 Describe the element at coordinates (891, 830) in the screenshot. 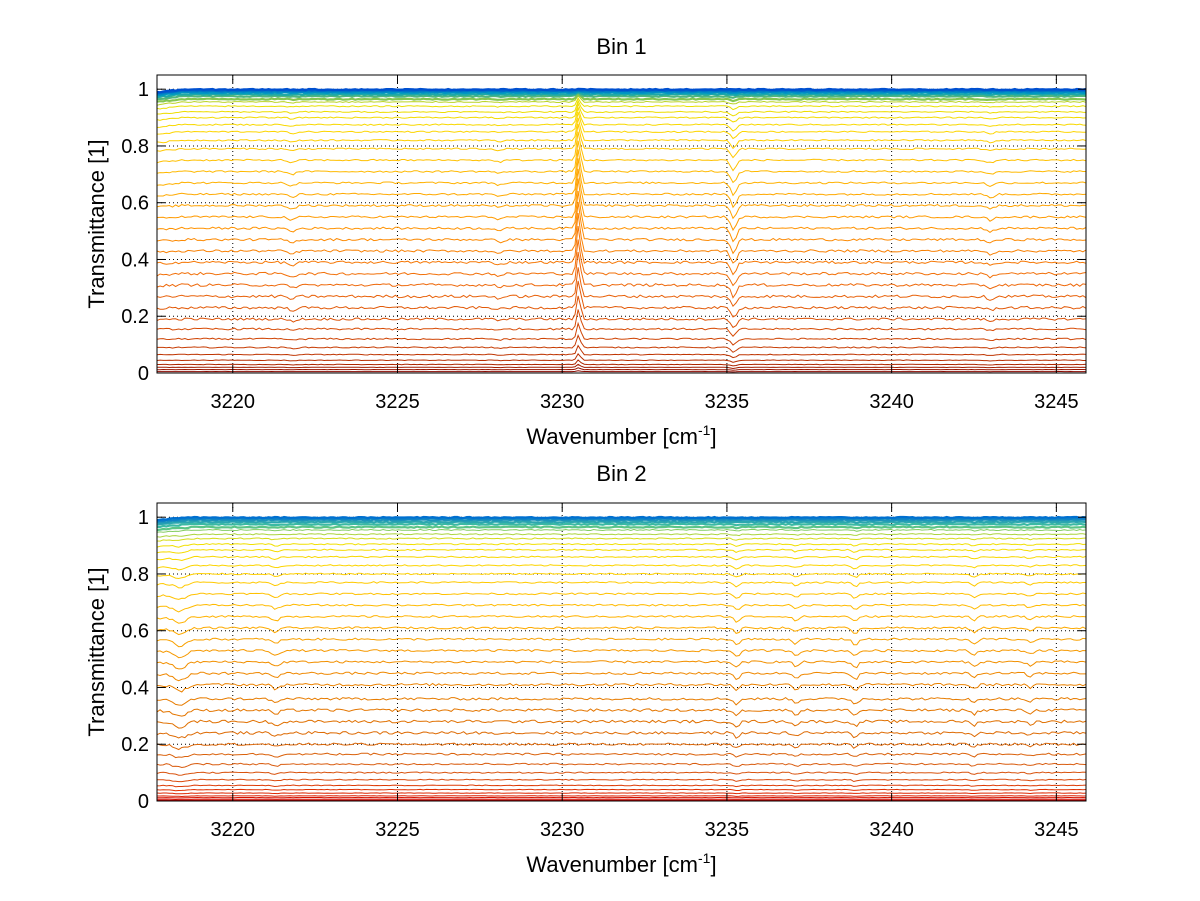

I see `x-tick-label: 3240` at that location.